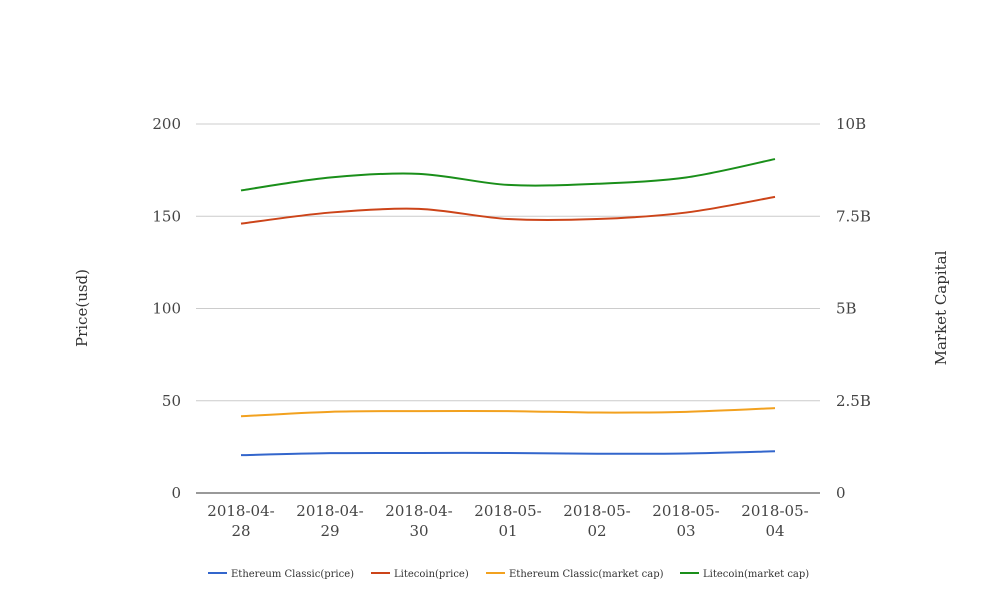  I want to click on y2-axis-title: Market Capital, so click(941, 307).